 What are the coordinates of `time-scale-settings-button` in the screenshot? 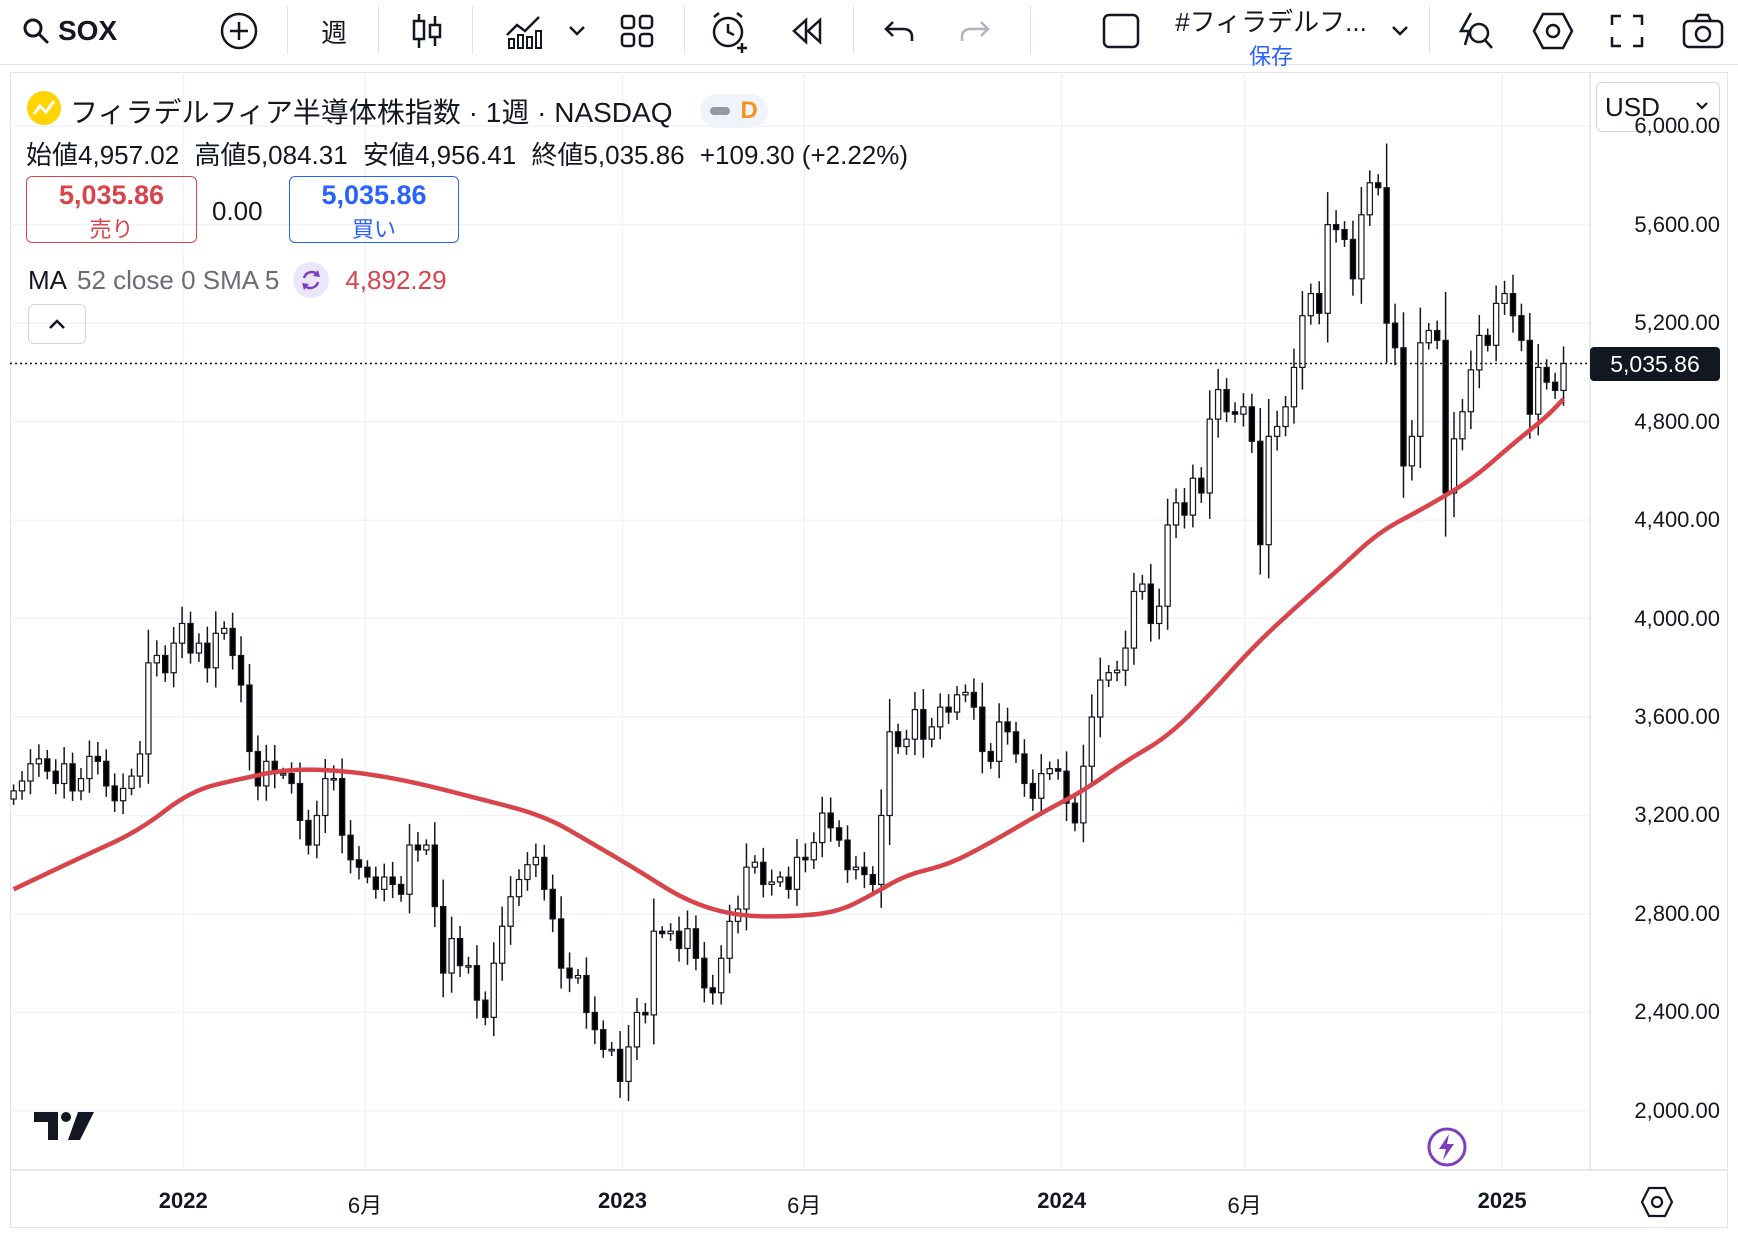 It's located at (1657, 1204).